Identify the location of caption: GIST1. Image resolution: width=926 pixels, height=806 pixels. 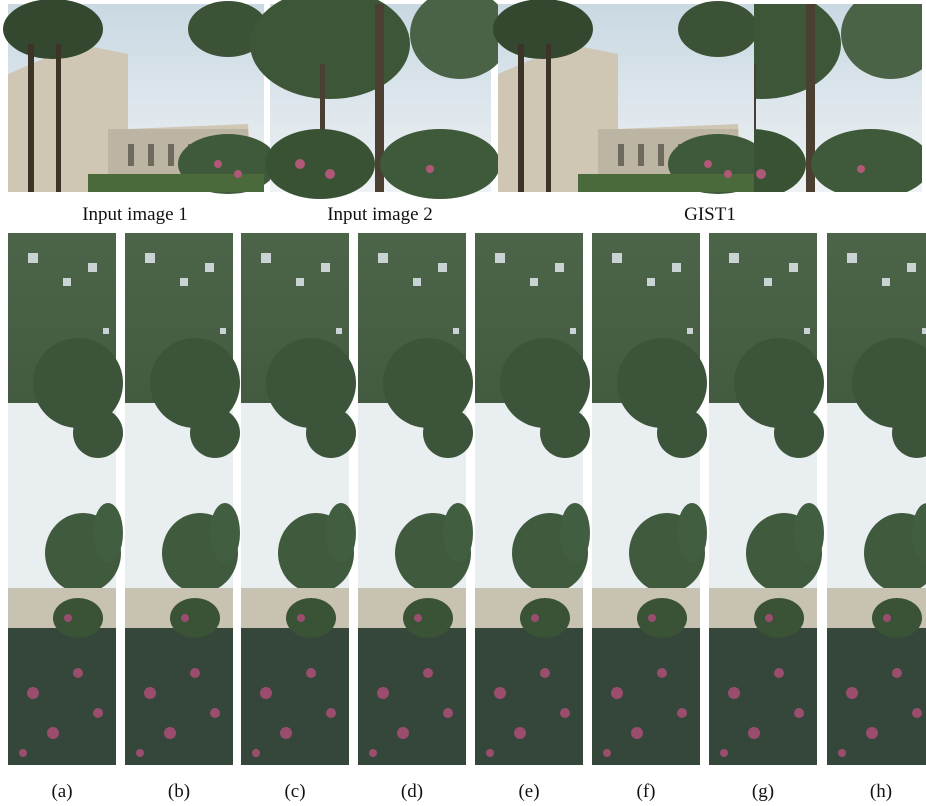
(710, 214).